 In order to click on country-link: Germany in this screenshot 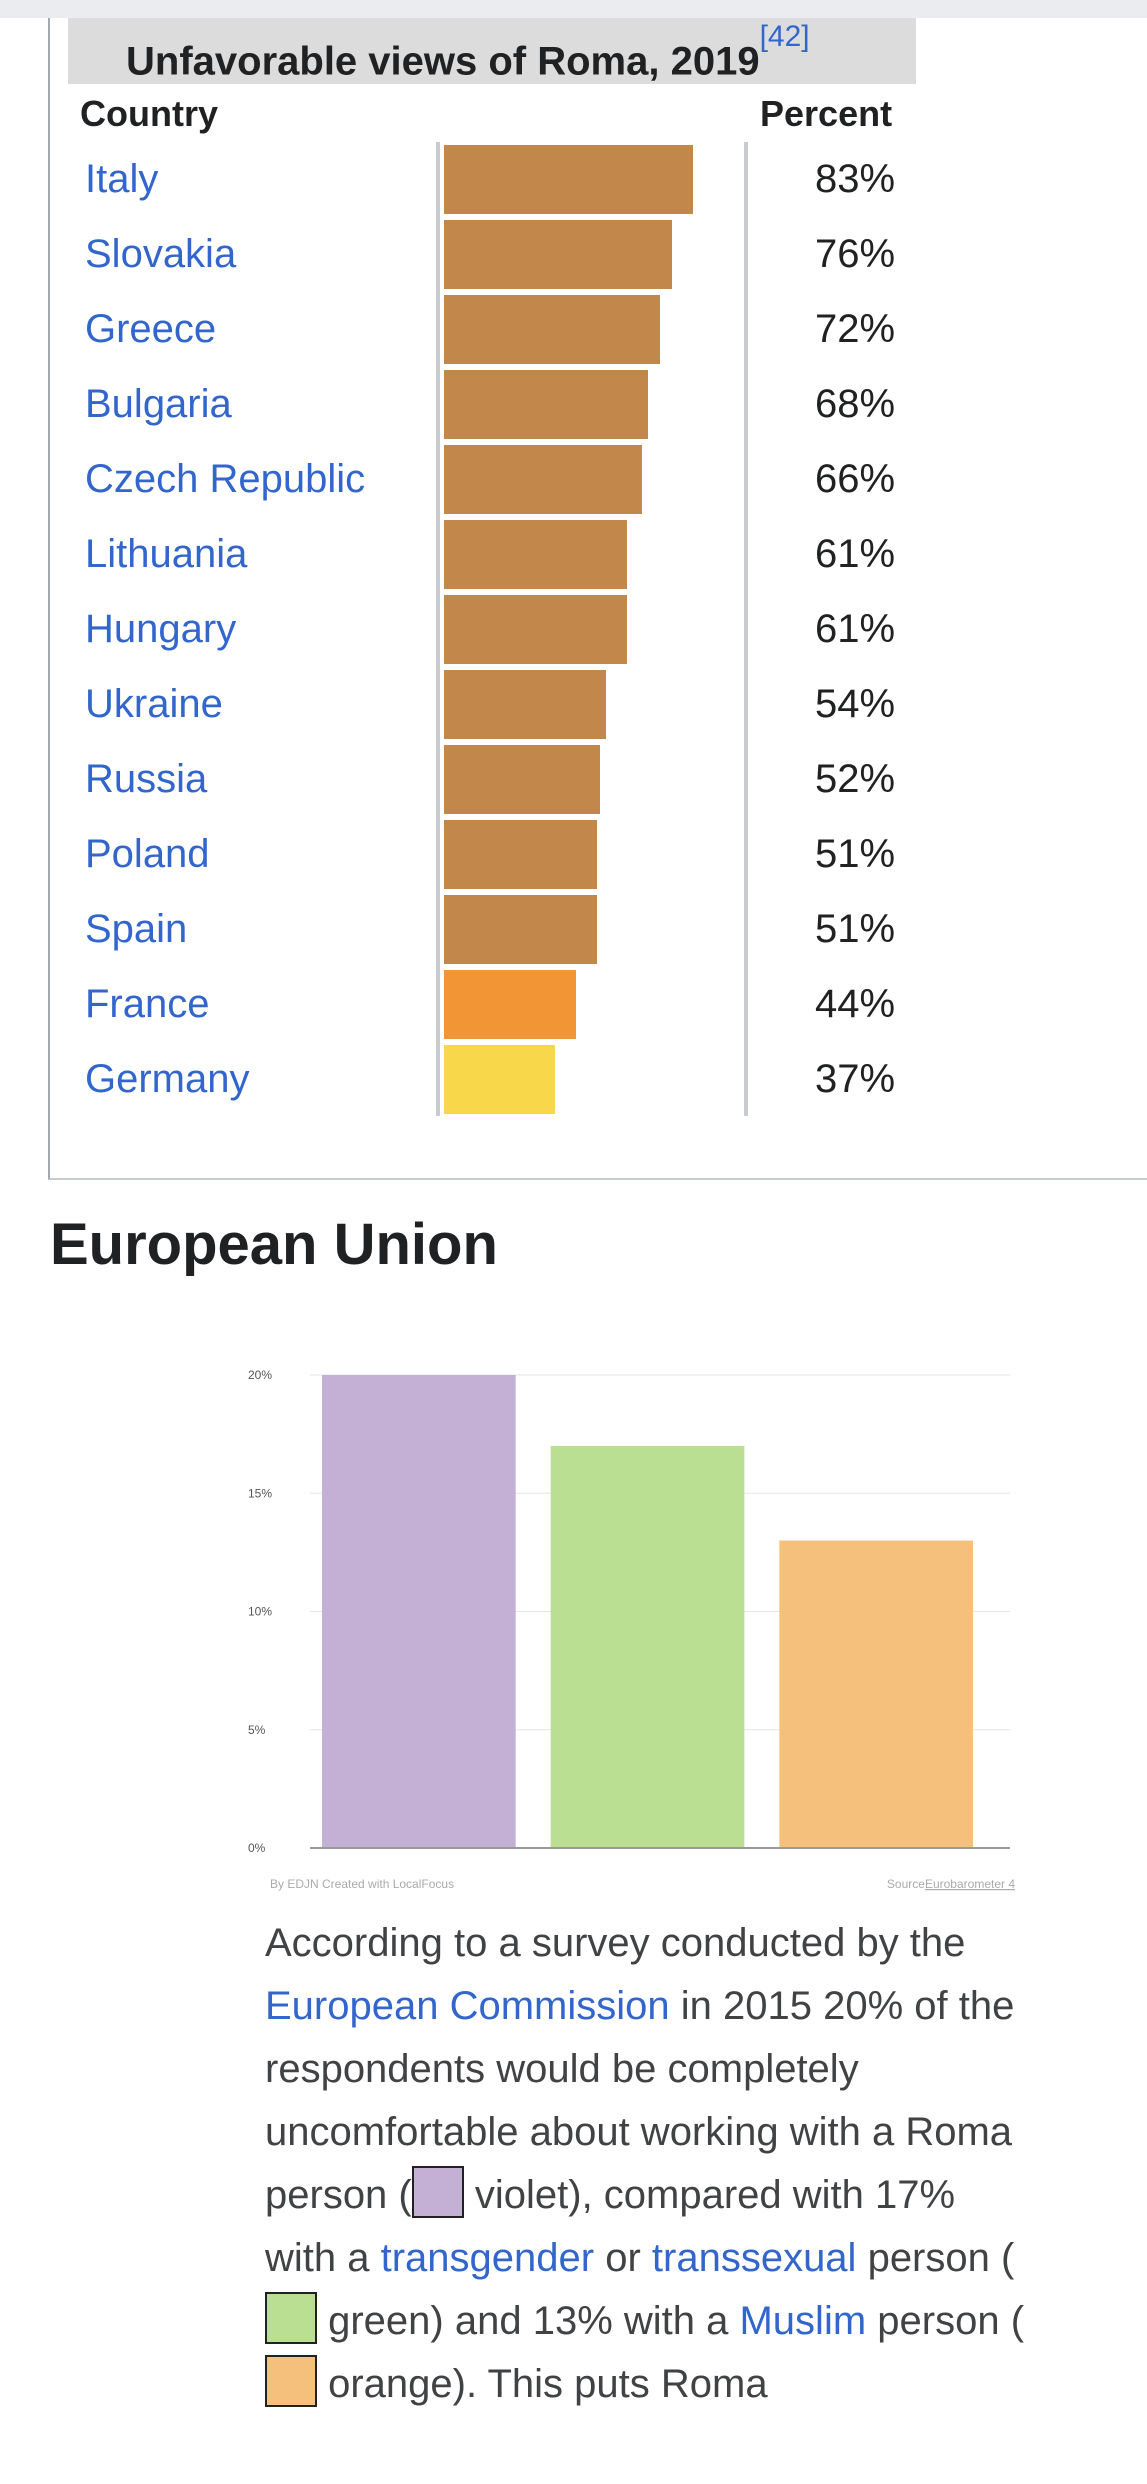, I will do `click(167, 1079)`.